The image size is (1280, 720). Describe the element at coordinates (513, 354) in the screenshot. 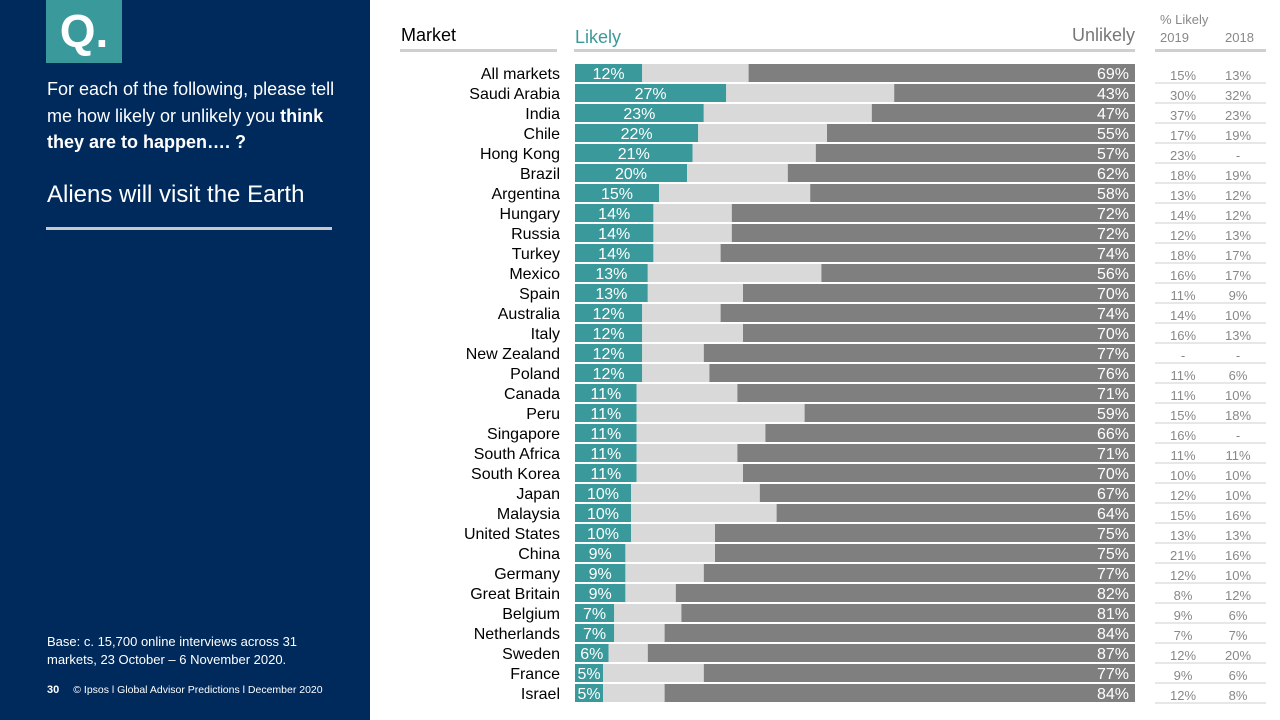

I see `market-label: New Zealand` at that location.